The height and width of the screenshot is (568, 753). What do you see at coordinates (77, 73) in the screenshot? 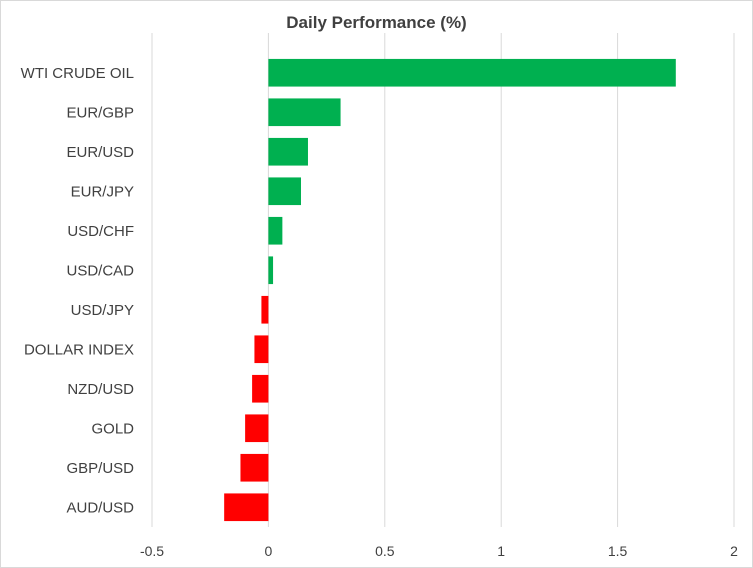
I see `category-label: WTI CRUDE OIL` at bounding box center [77, 73].